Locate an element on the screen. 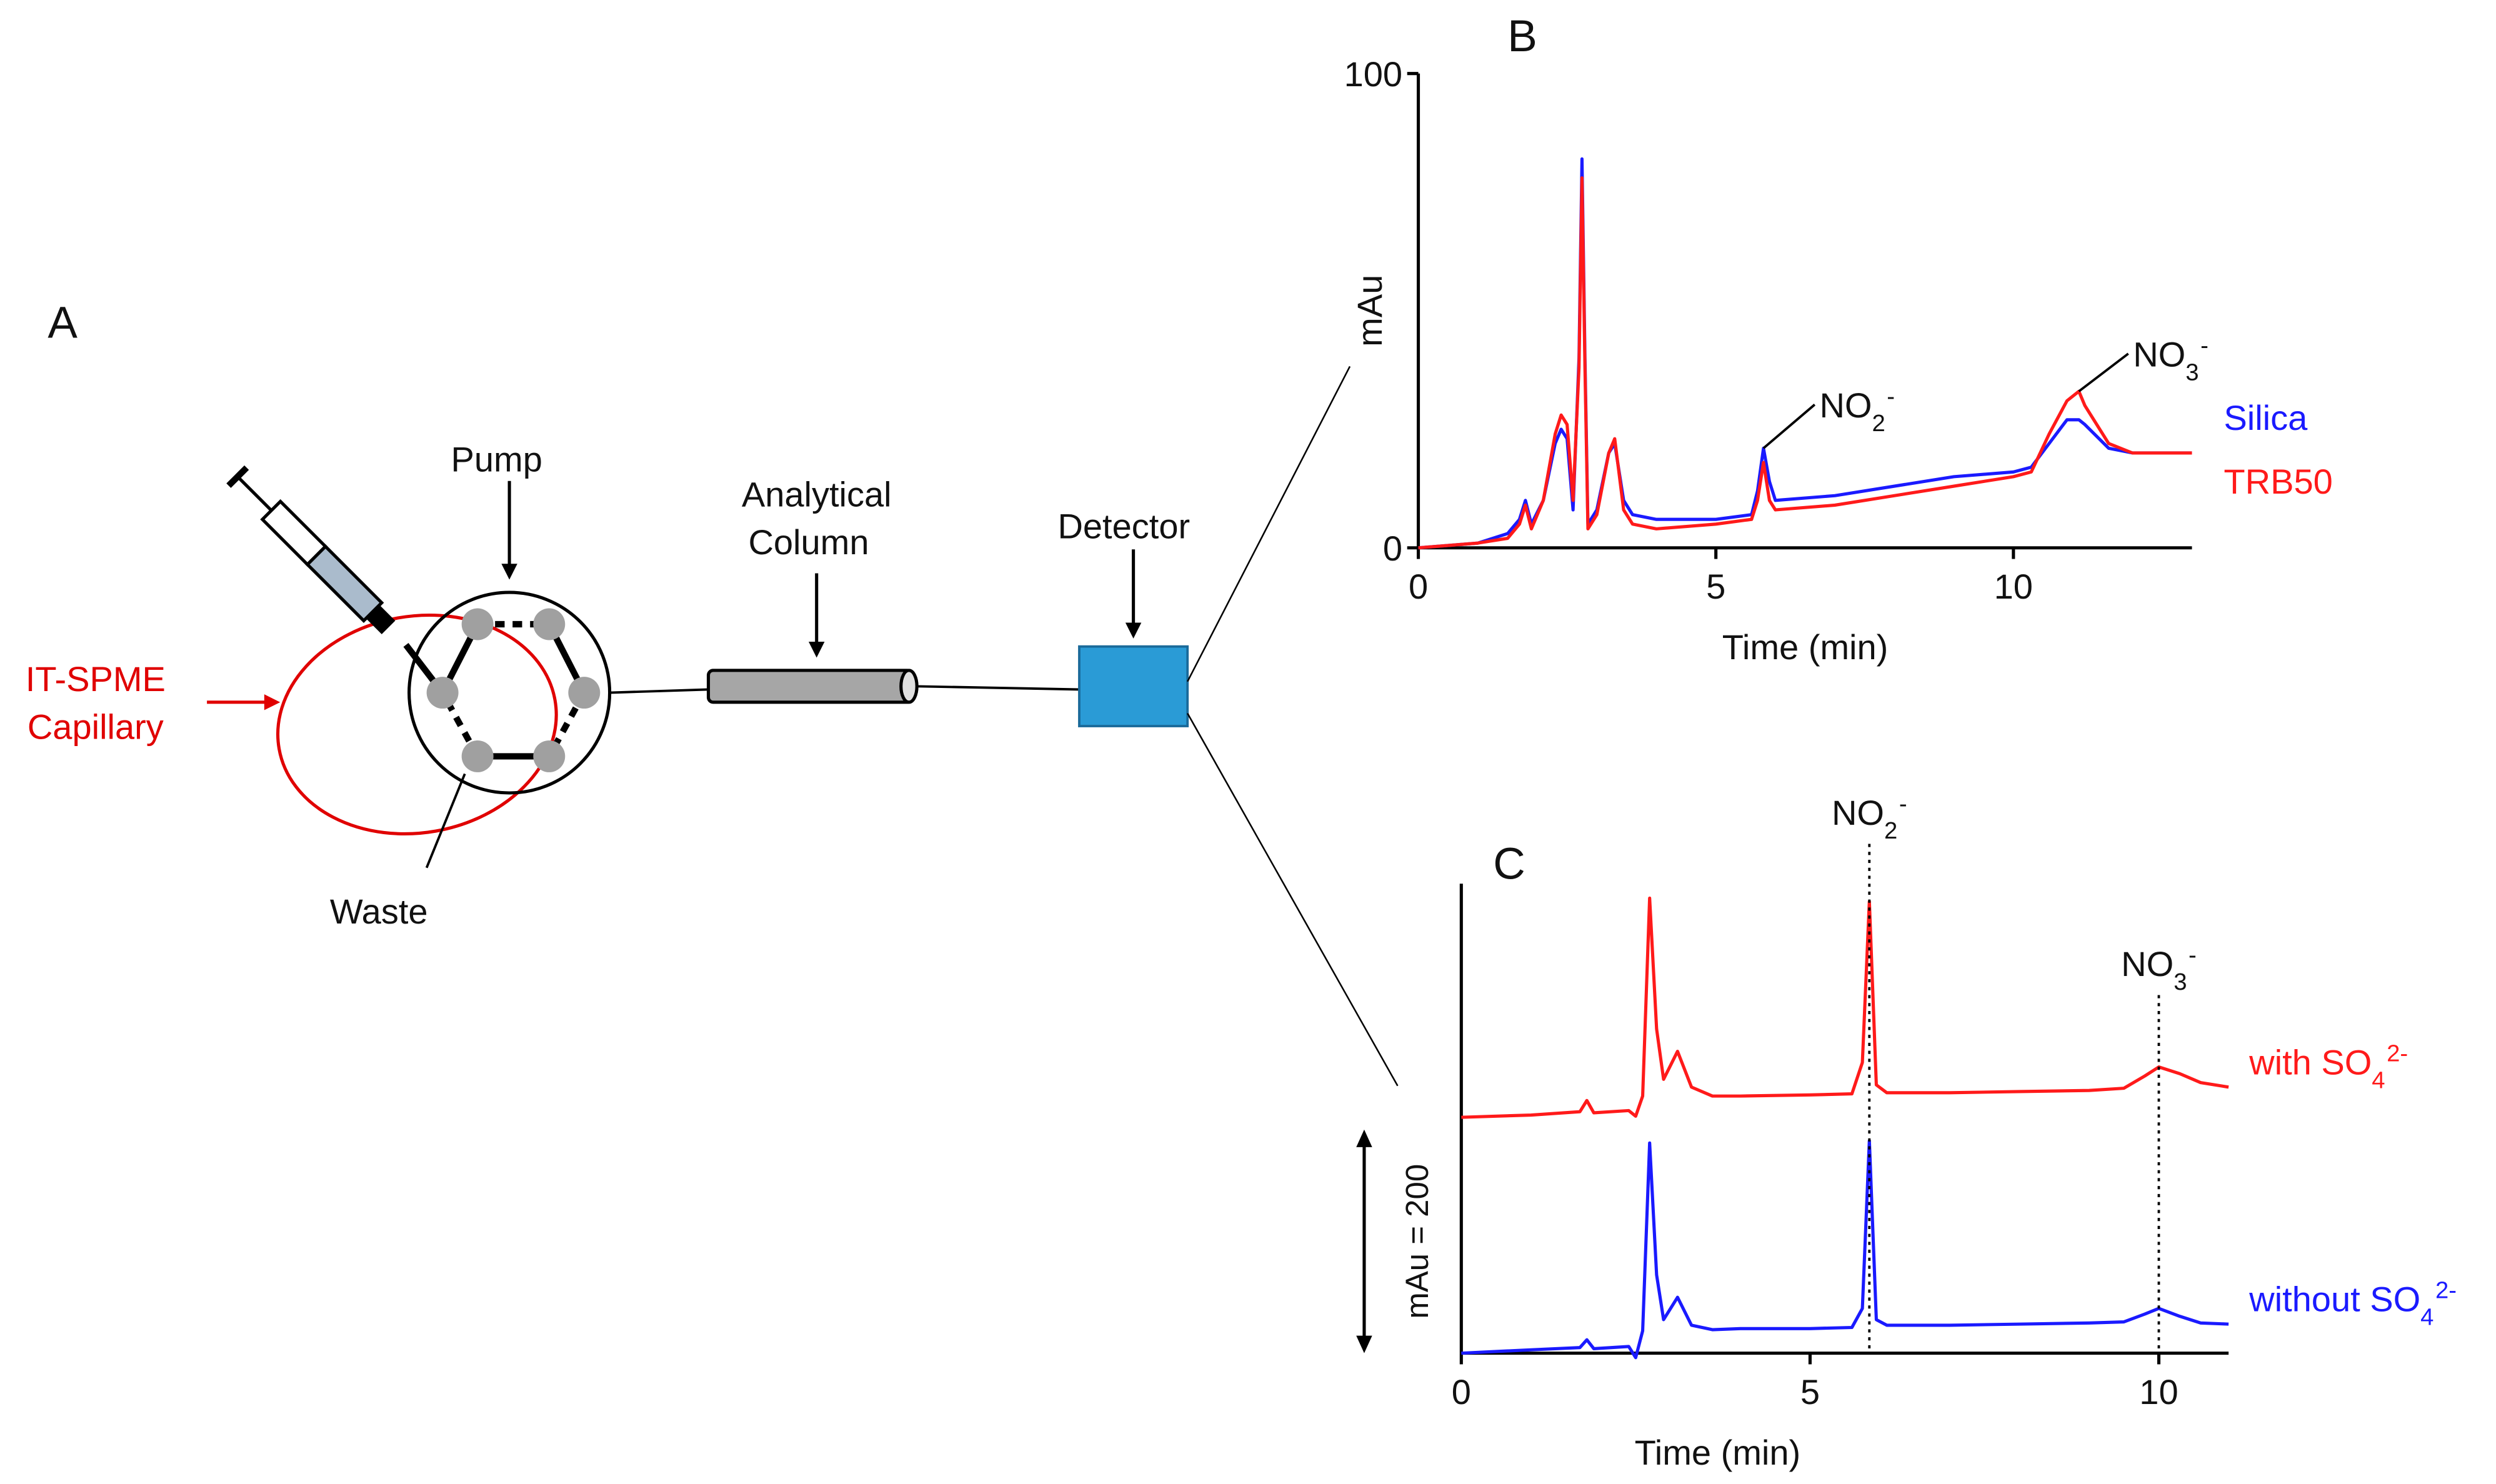 The height and width of the screenshot is (1484, 2496). y-tick-label: 100 is located at coordinates (1373, 74).